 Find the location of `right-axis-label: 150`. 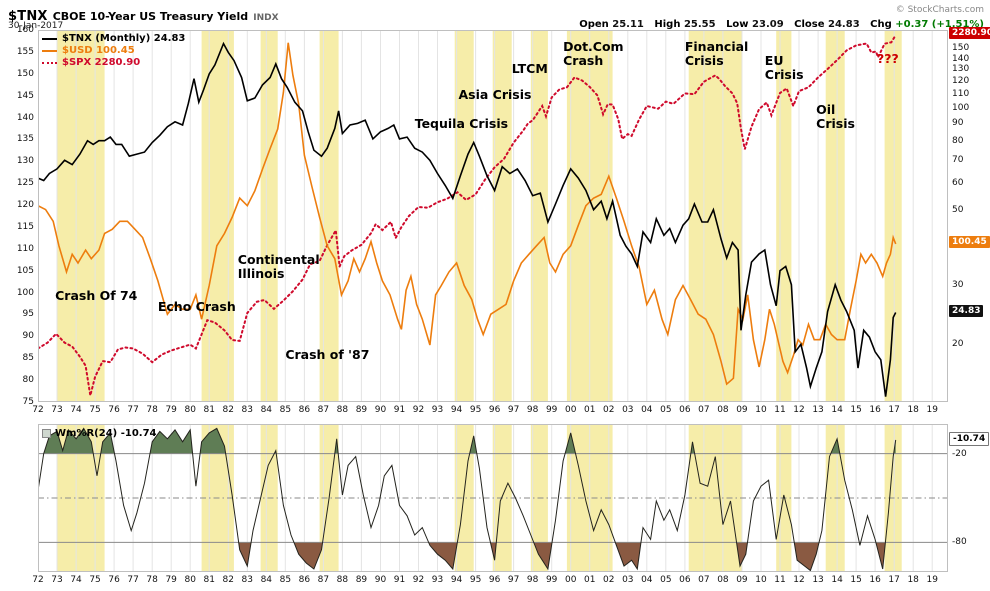

right-axis-label: 150 is located at coordinates (961, 48).